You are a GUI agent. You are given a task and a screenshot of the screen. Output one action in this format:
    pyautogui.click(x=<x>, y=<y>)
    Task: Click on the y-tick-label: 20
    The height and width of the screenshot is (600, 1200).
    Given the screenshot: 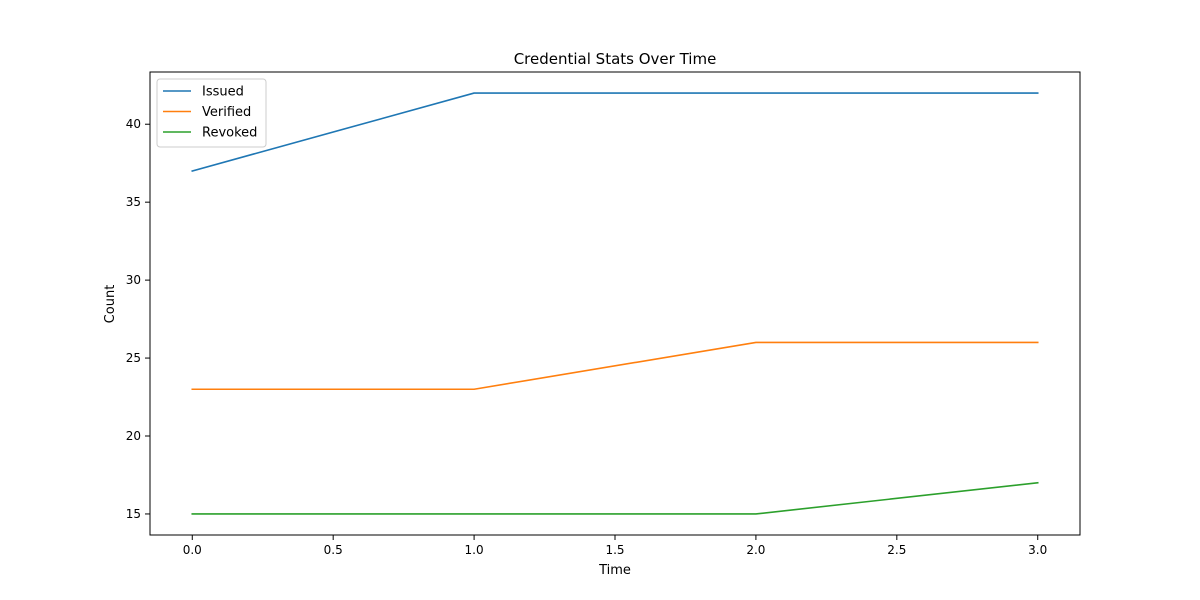 What is the action you would take?
    pyautogui.click(x=133, y=436)
    